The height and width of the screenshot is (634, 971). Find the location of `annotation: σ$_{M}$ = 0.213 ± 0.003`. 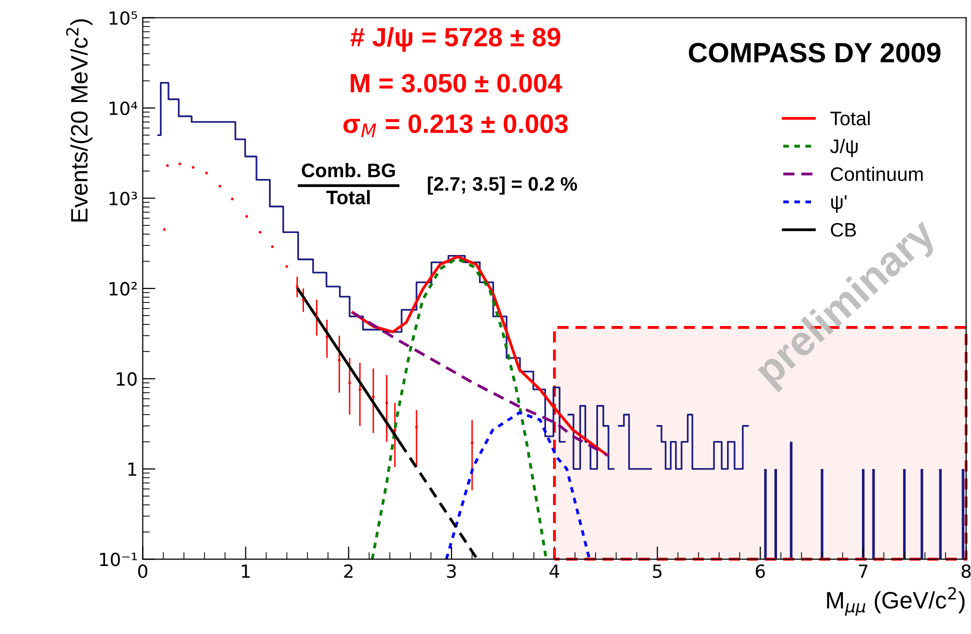

annotation: σ$_{M}$ = 0.213 ± 0.003 is located at coordinates (455, 126).